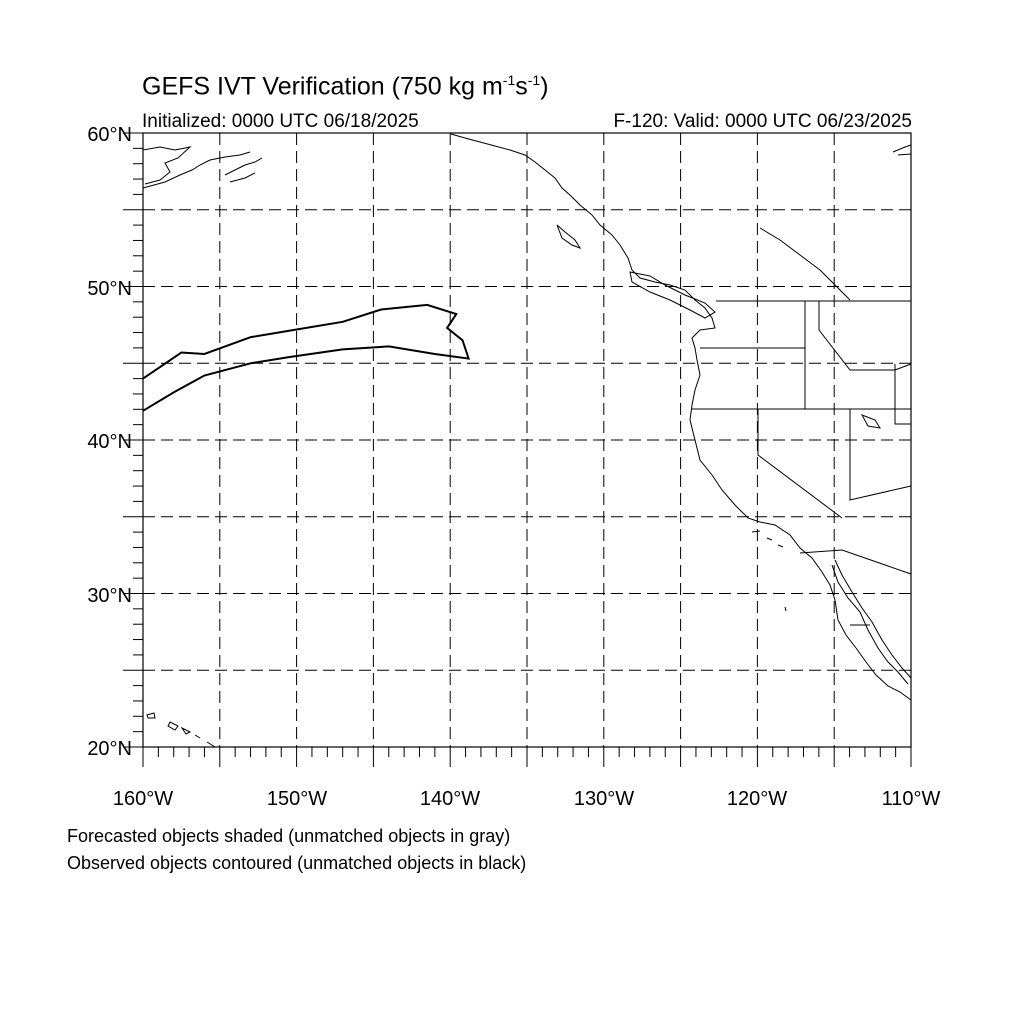 Image resolution: width=1024 pixels, height=1024 pixels. What do you see at coordinates (345, 86) in the screenshot?
I see `map-title: GEFS IVT Verification (750 kg m-1s-1)` at bounding box center [345, 86].